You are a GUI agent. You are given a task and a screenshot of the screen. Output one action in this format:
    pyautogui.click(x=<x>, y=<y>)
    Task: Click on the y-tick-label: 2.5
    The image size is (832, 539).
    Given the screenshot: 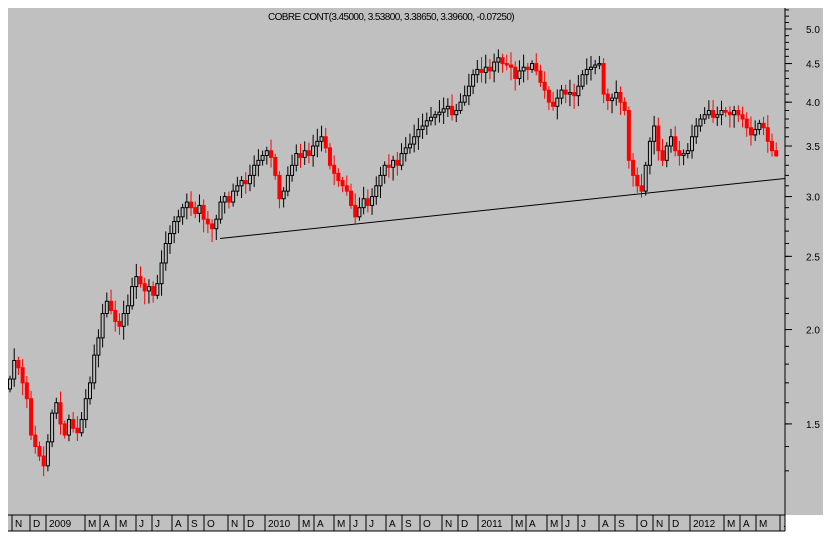 What is the action you would take?
    pyautogui.click(x=813, y=257)
    